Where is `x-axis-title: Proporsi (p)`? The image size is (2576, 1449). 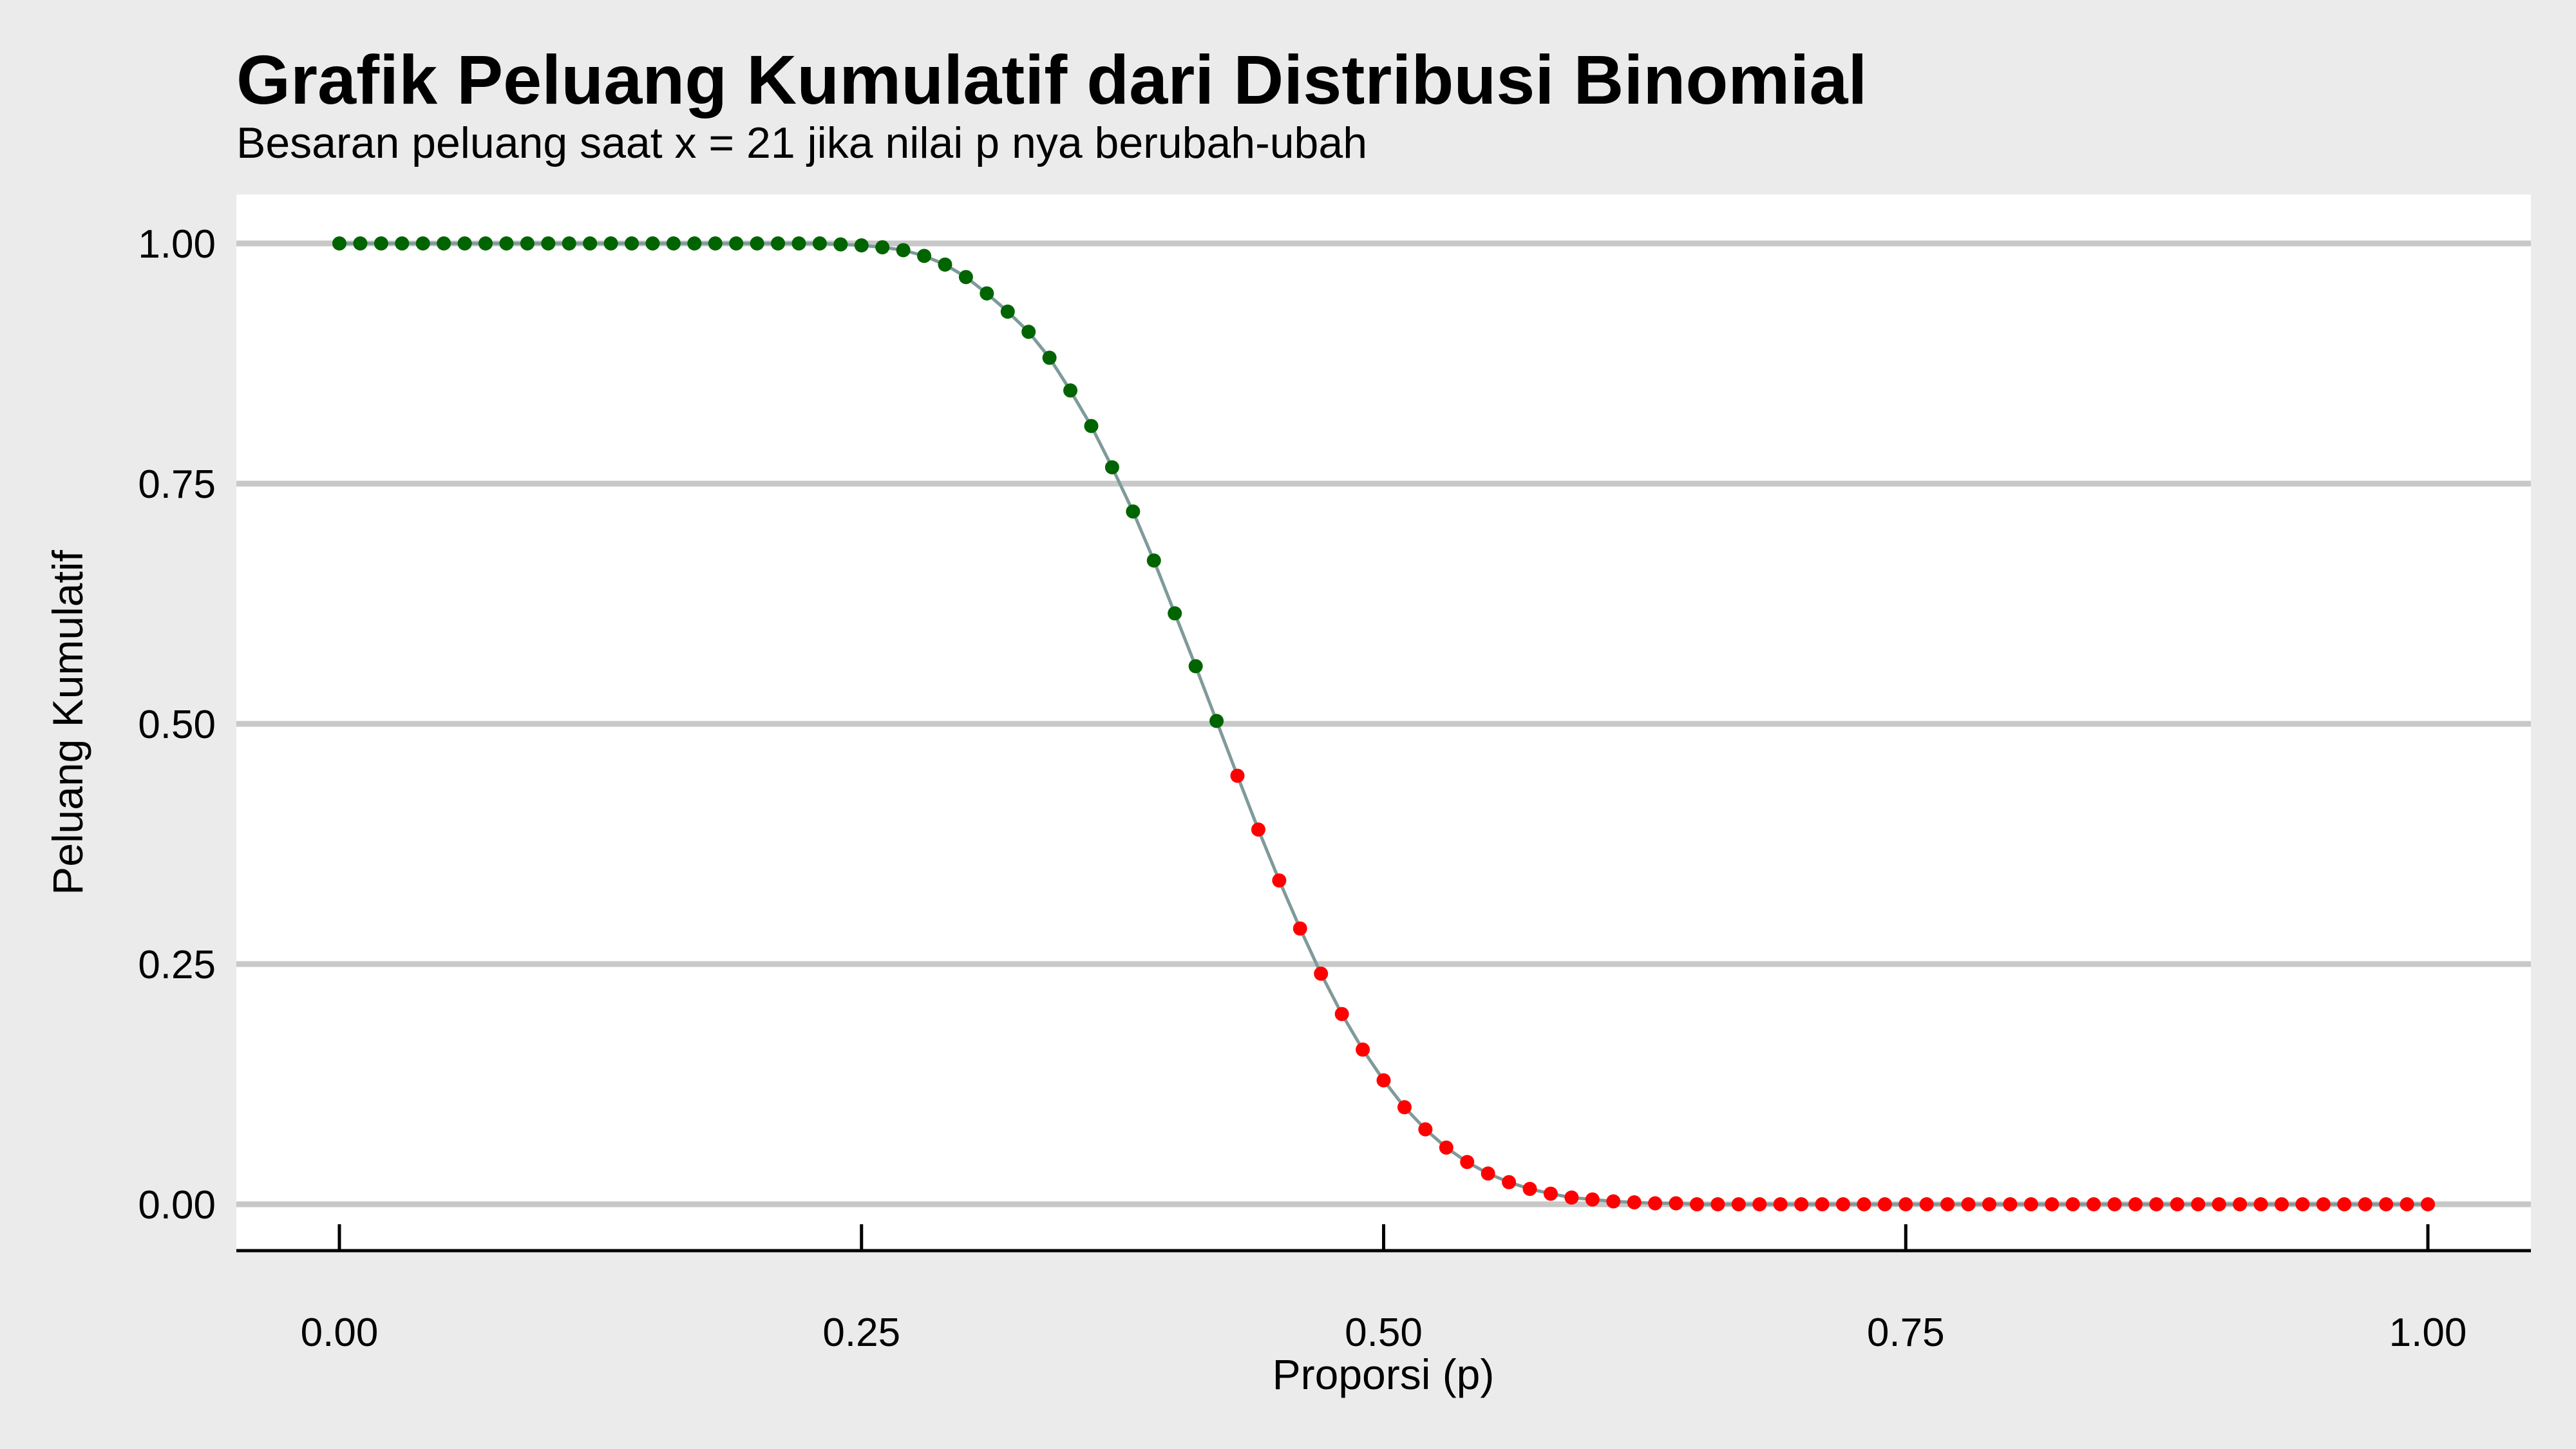 x-axis-title: Proporsi (p) is located at coordinates (1384, 1374).